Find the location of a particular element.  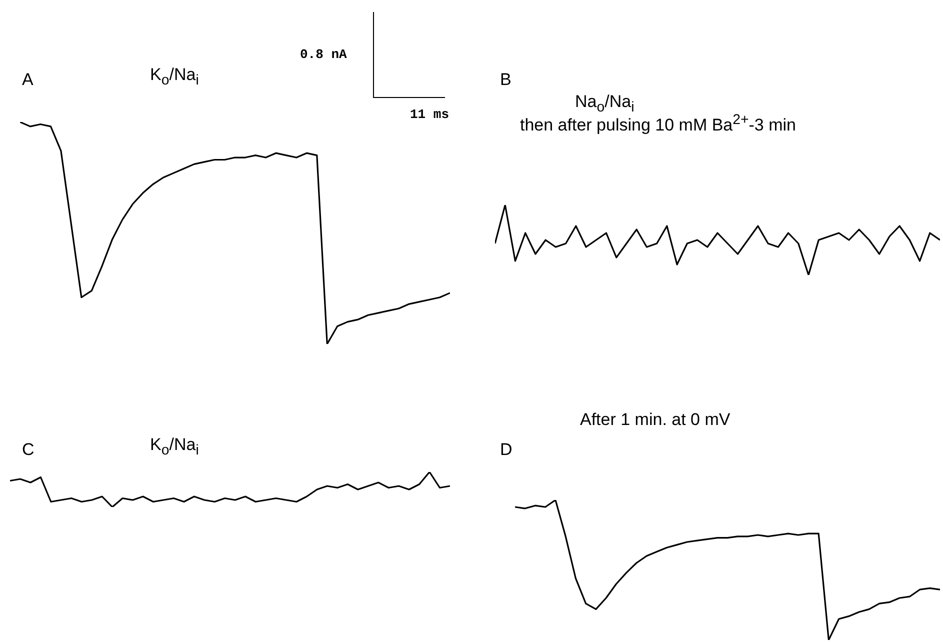

chart-title: D is located at coordinates (506, 450).